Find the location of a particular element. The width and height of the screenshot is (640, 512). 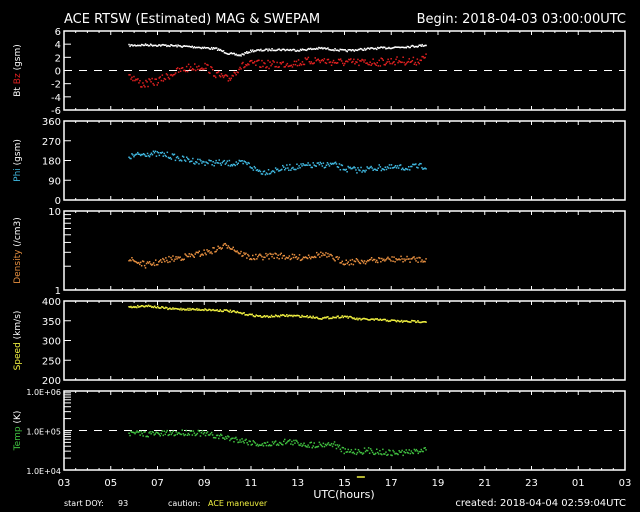

y-label-part: Speed is located at coordinates (18, 356).